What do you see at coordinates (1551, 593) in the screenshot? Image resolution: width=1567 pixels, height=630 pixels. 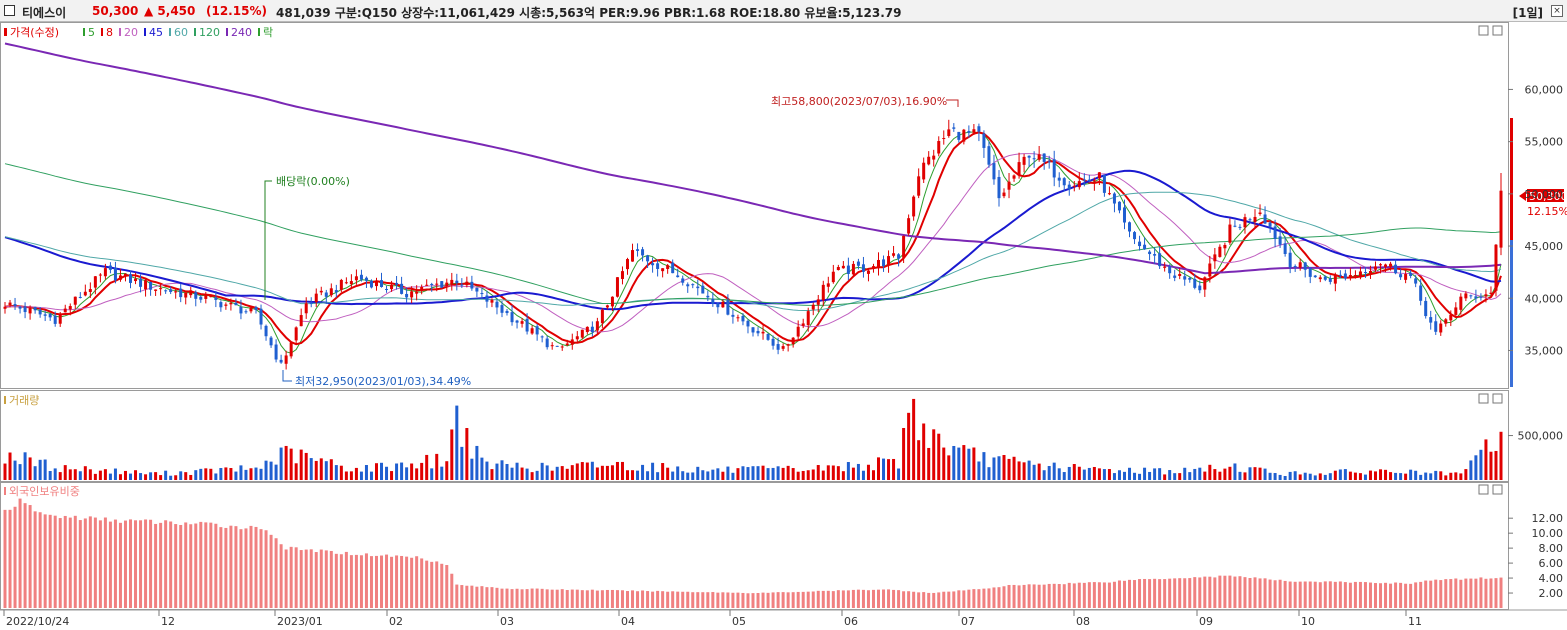 I see `foreign-axis-label: 2.00` at bounding box center [1551, 593].